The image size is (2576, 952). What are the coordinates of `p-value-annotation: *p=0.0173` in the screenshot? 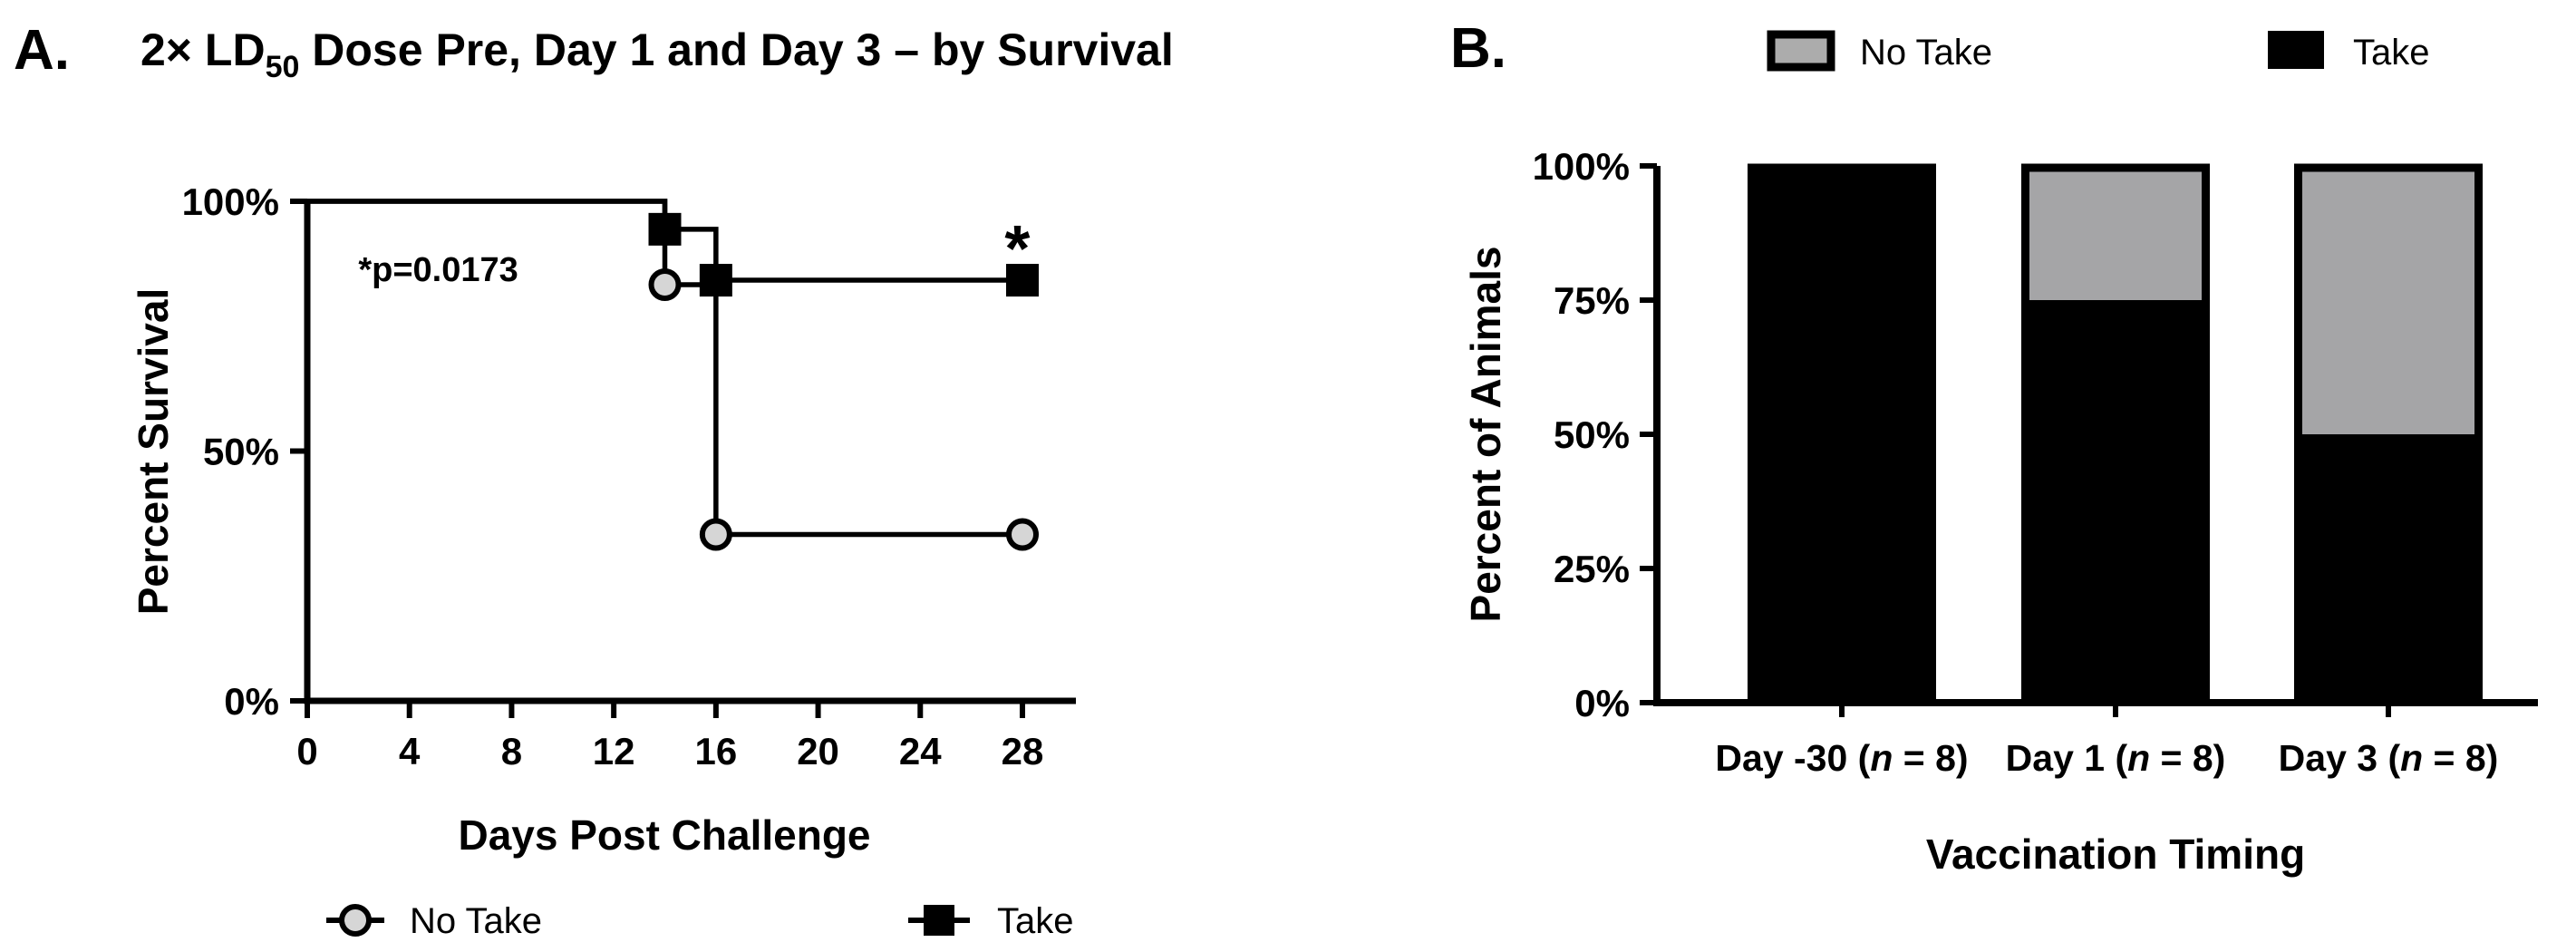 It's located at (438, 270).